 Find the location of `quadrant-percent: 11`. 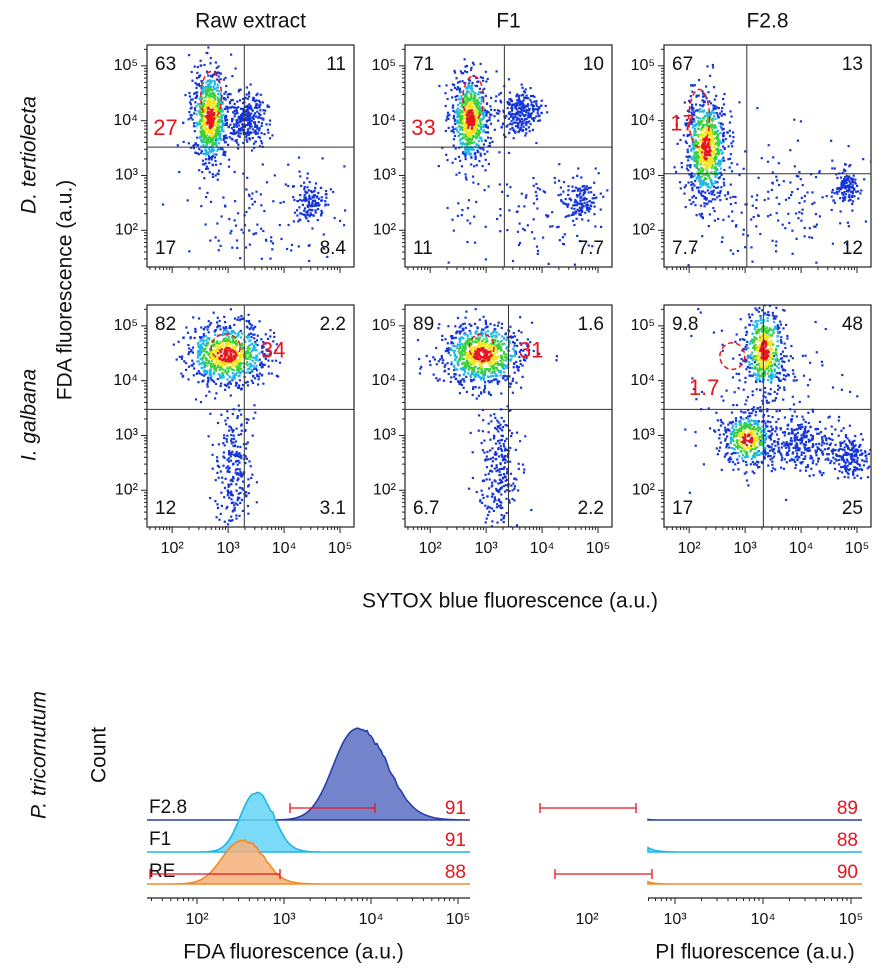

quadrant-percent: 11 is located at coordinates (336, 64).